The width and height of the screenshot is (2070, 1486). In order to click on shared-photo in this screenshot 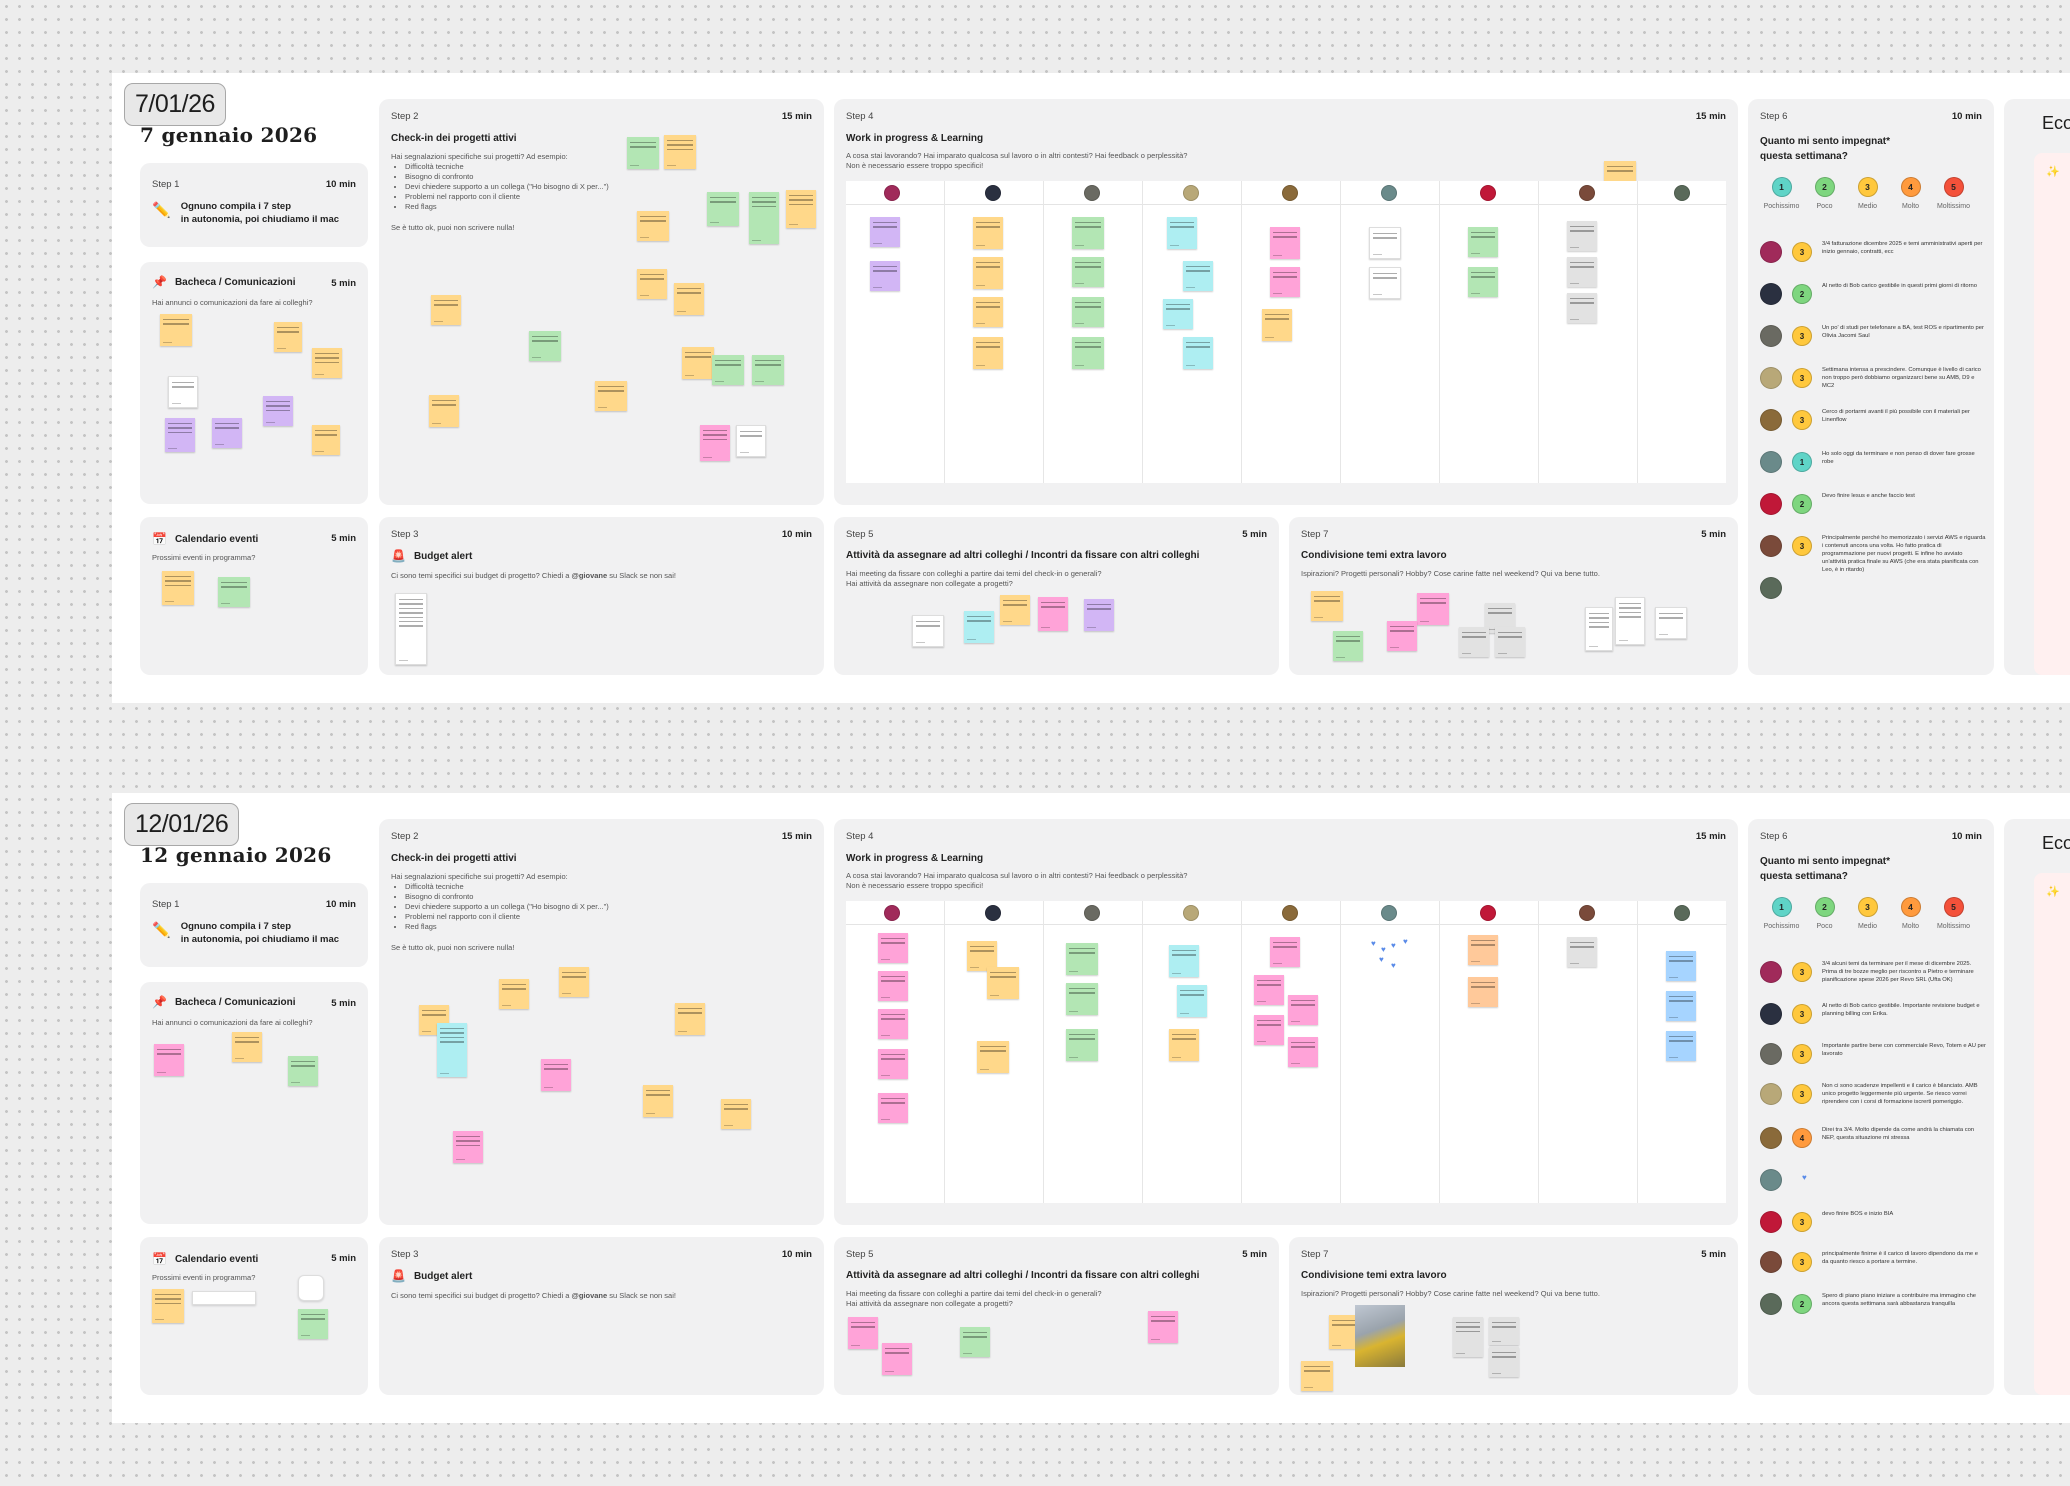, I will do `click(1380, 1336)`.